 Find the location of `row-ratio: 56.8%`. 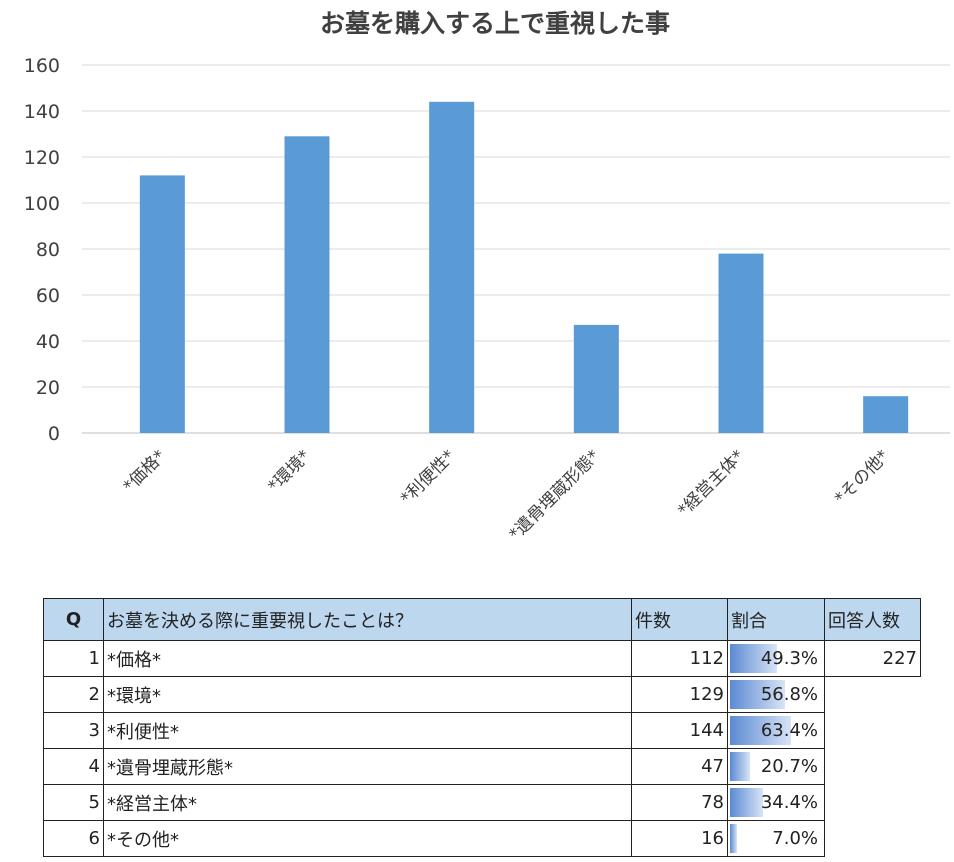

row-ratio: 56.8% is located at coordinates (776, 694).